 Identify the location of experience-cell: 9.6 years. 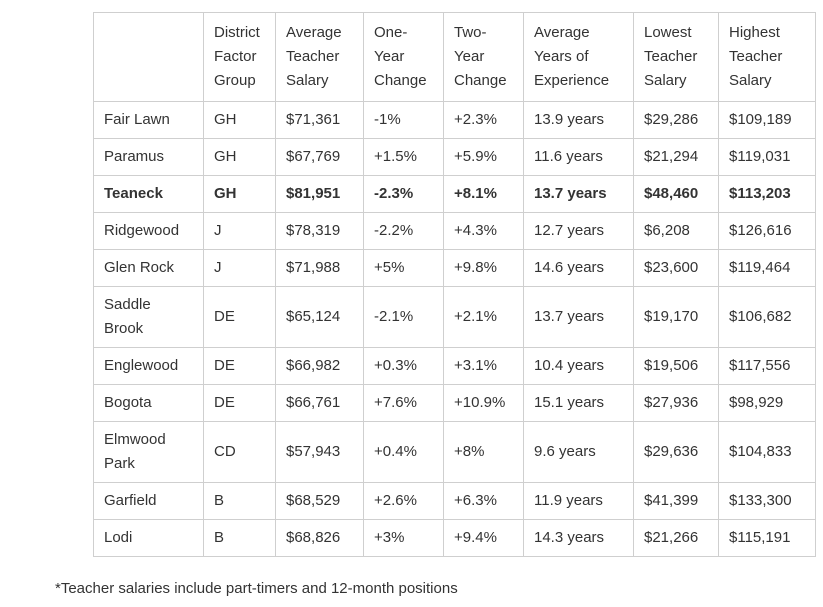
(578, 452).